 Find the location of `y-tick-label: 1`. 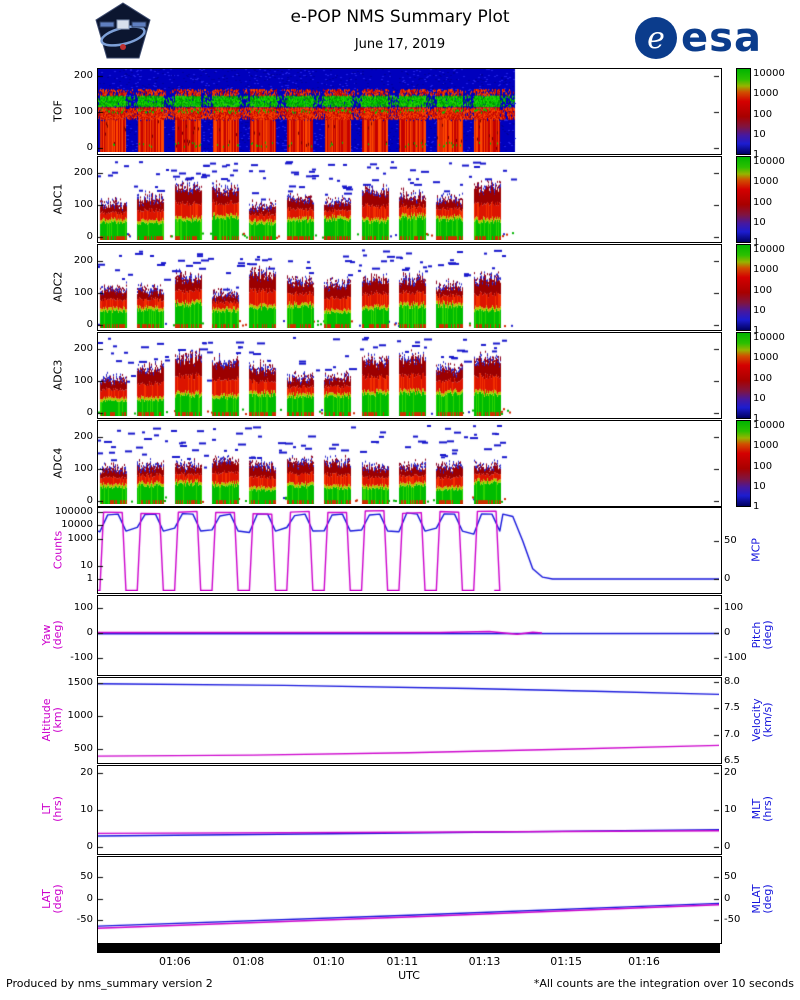

y-tick-label: 1 is located at coordinates (89, 579).